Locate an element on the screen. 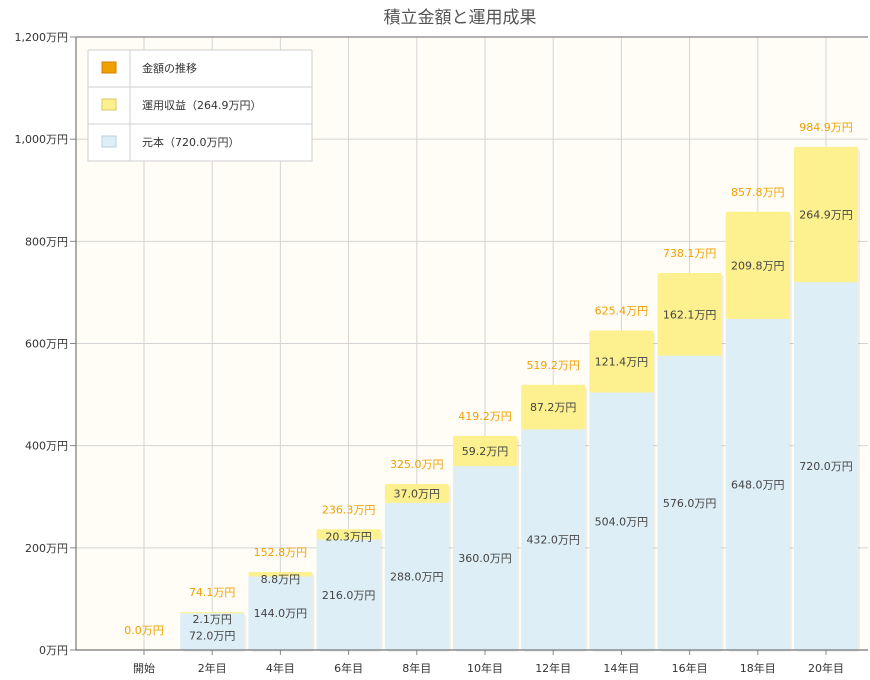 Image resolution: width=870 pixels, height=680 pixels. principal-data-label: 648.0万円 is located at coordinates (758, 484).